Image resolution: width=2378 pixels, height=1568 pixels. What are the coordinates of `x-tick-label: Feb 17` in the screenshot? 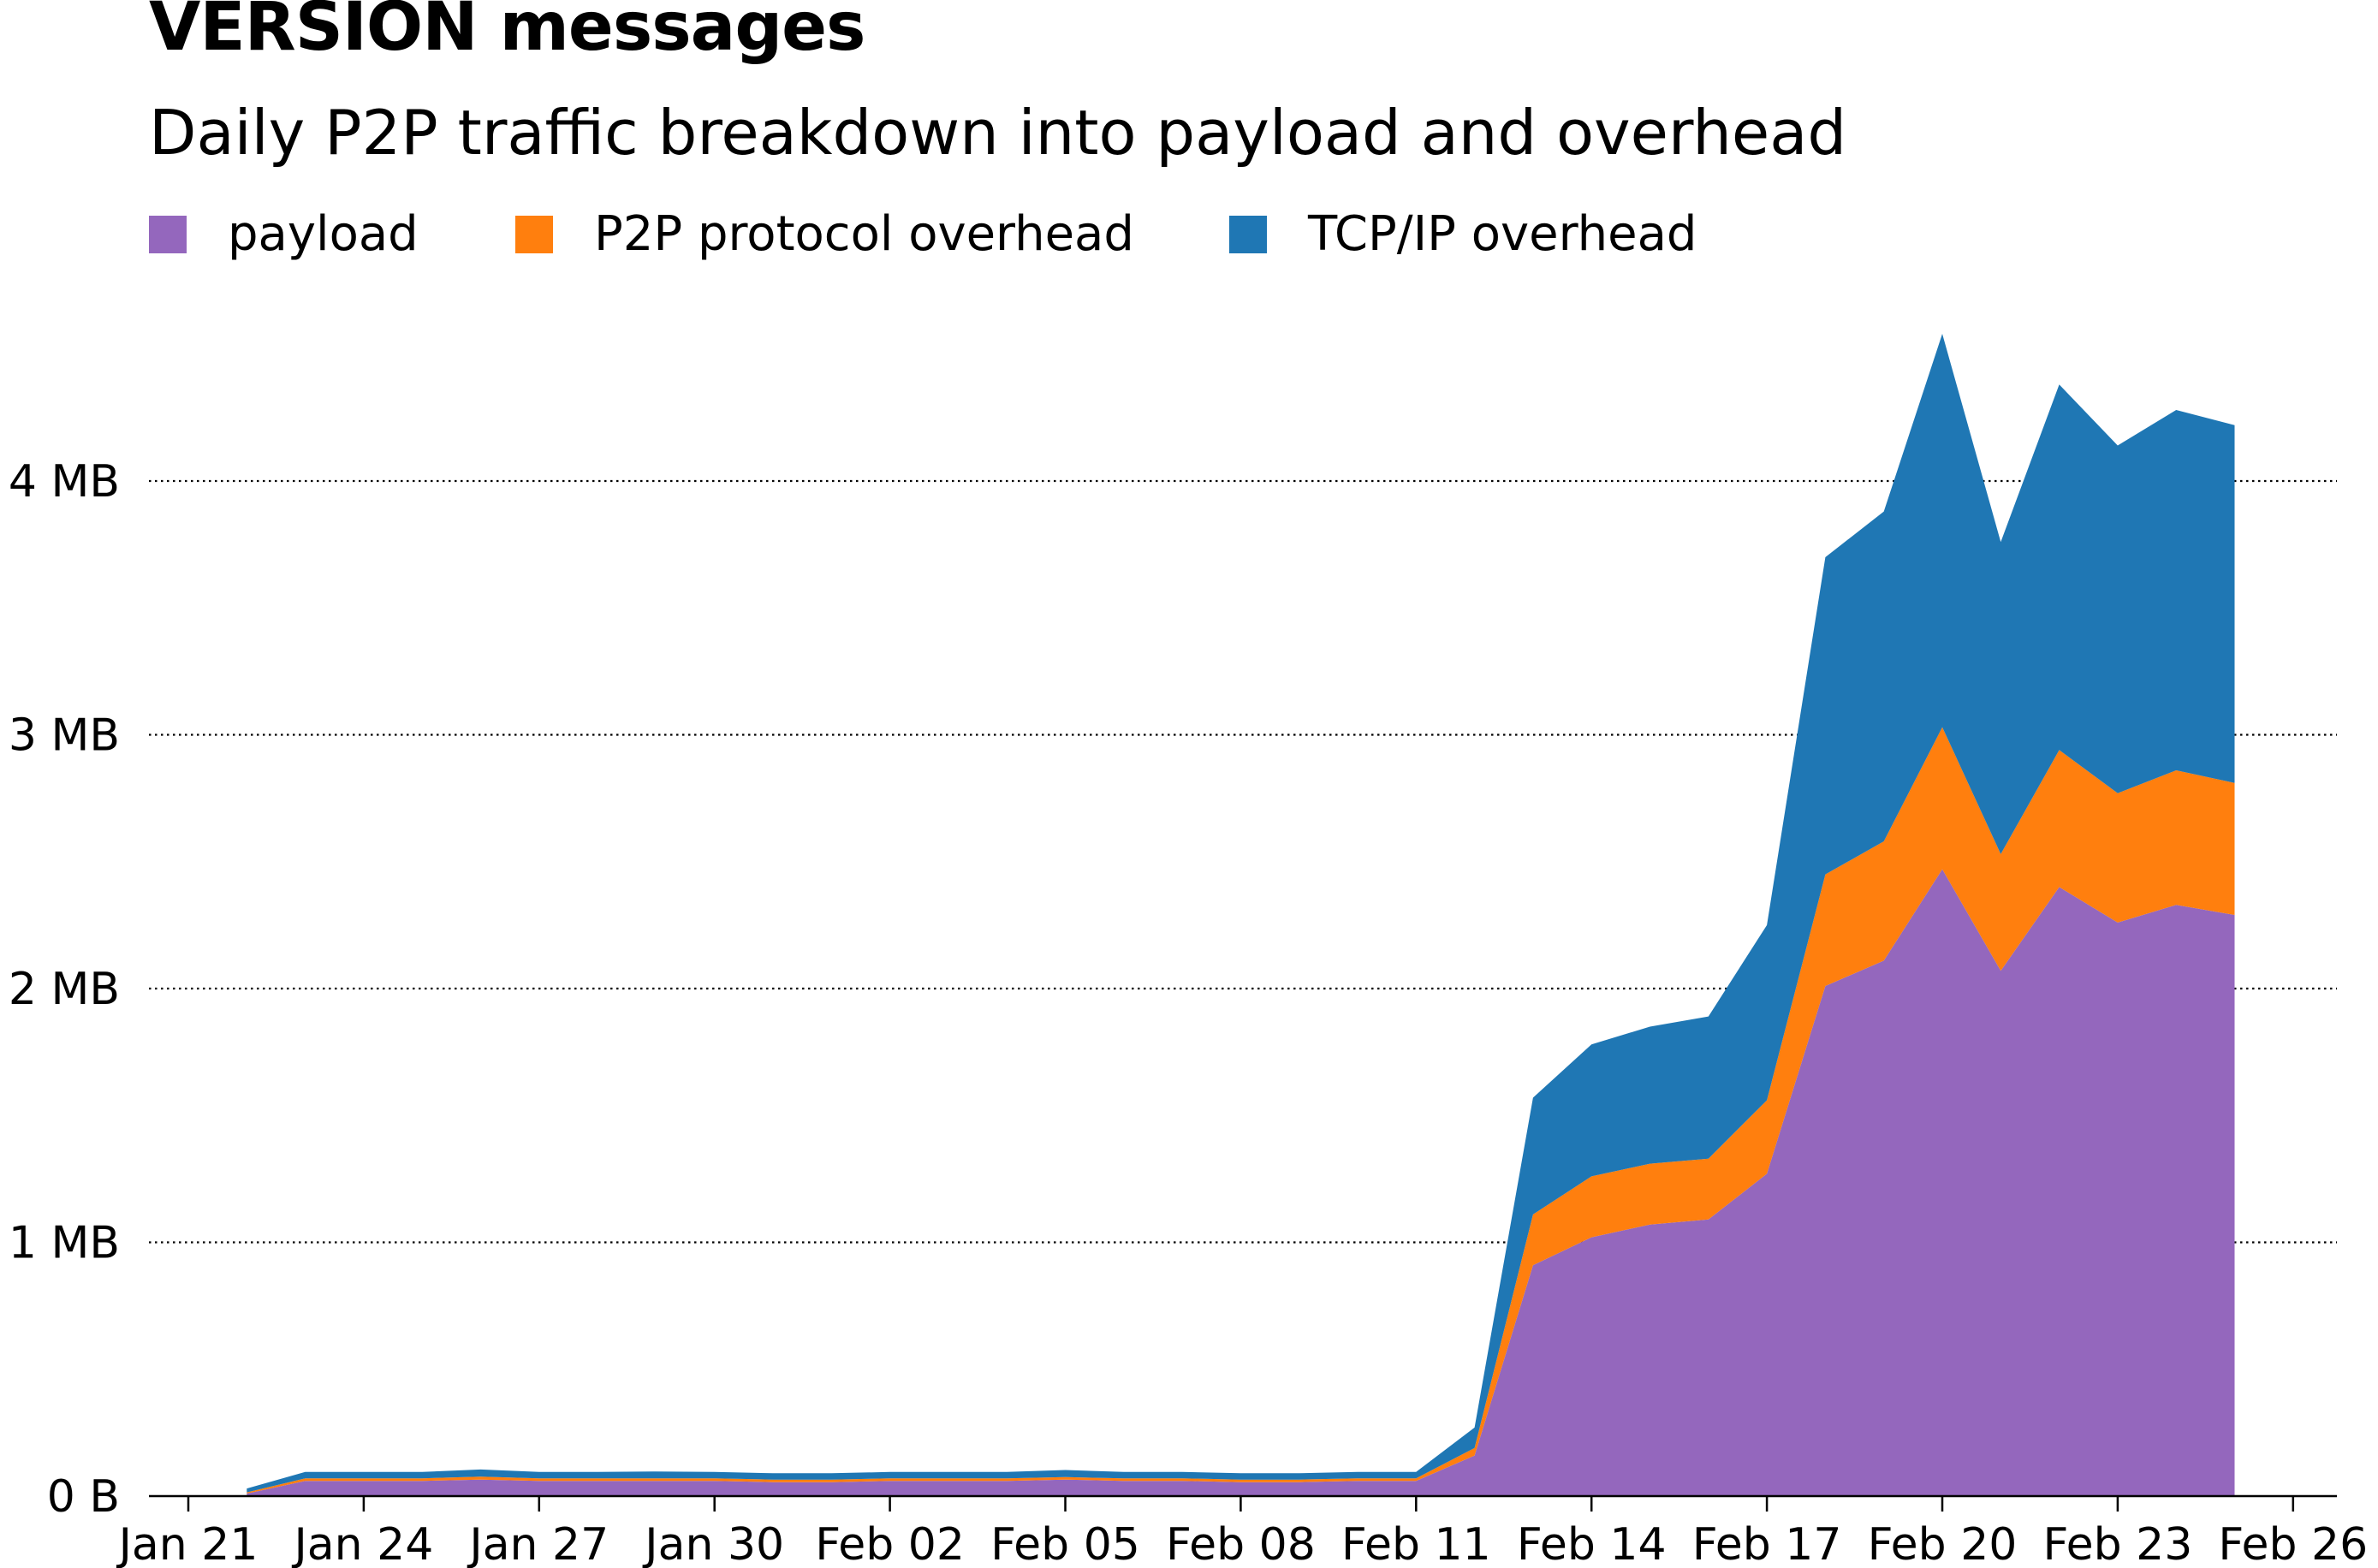 It's located at (1767, 1543).